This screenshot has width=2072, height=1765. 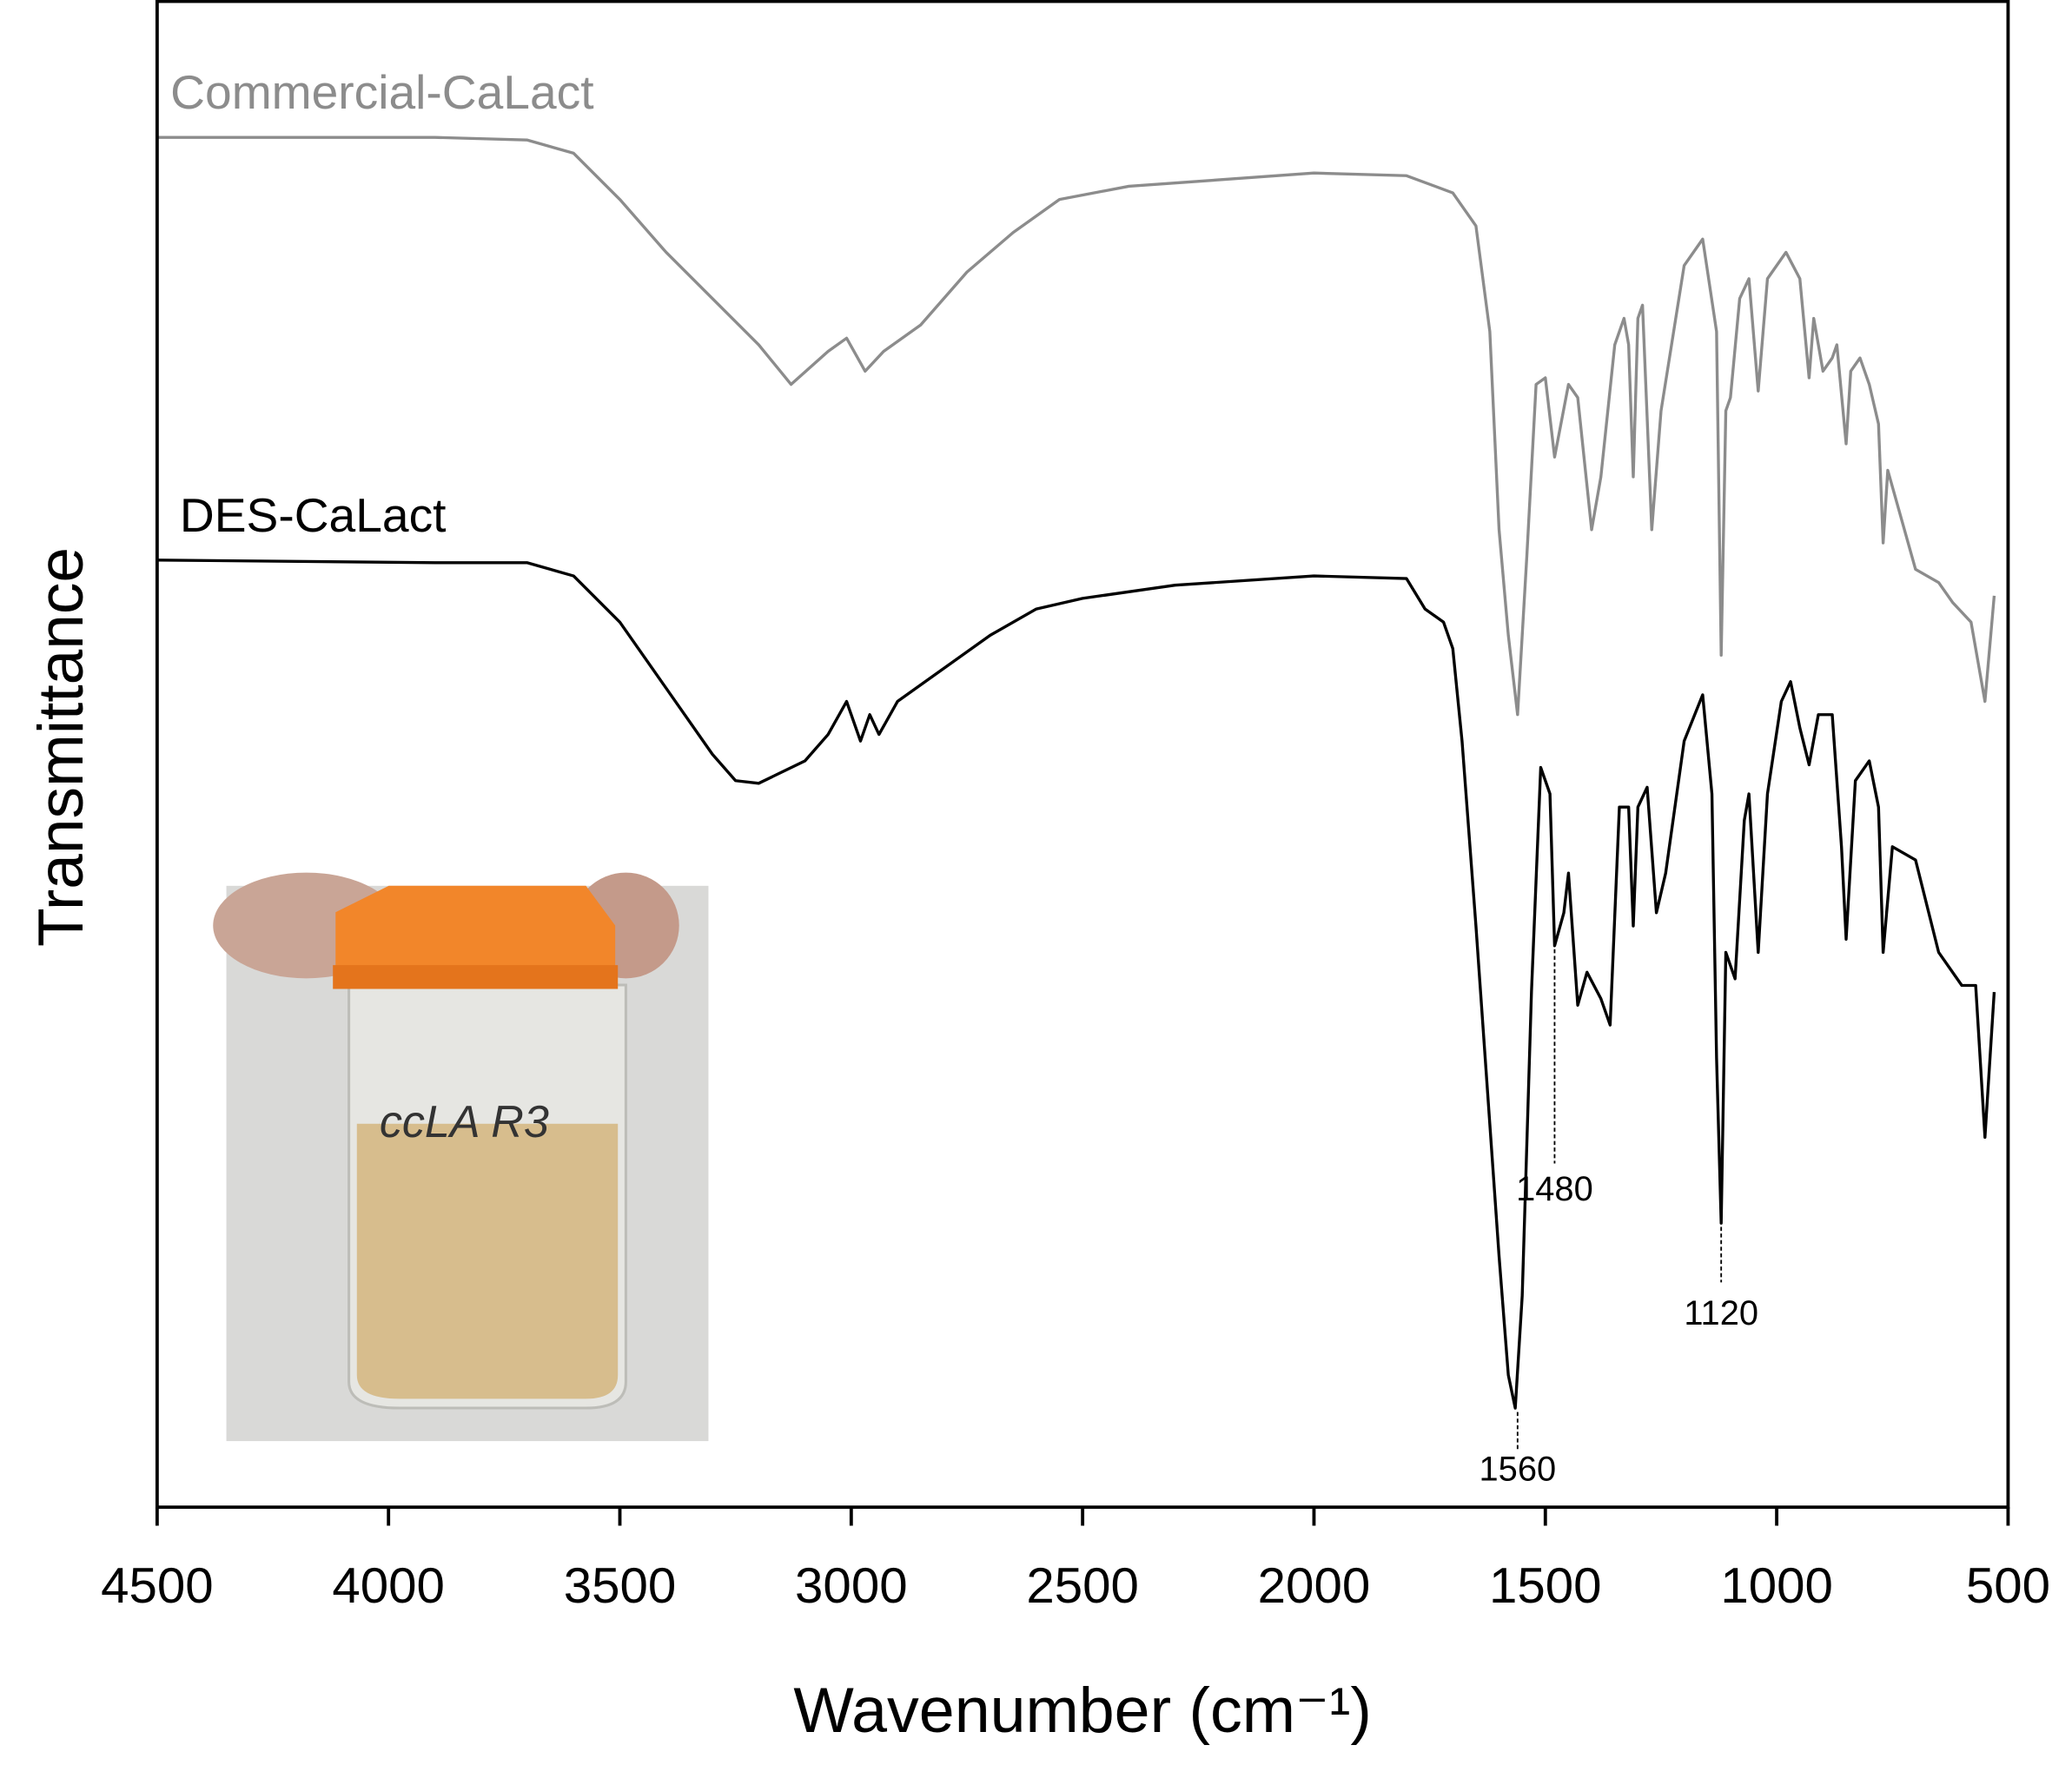 What do you see at coordinates (1545, 1585) in the screenshot?
I see `x-tick-label: 1500` at bounding box center [1545, 1585].